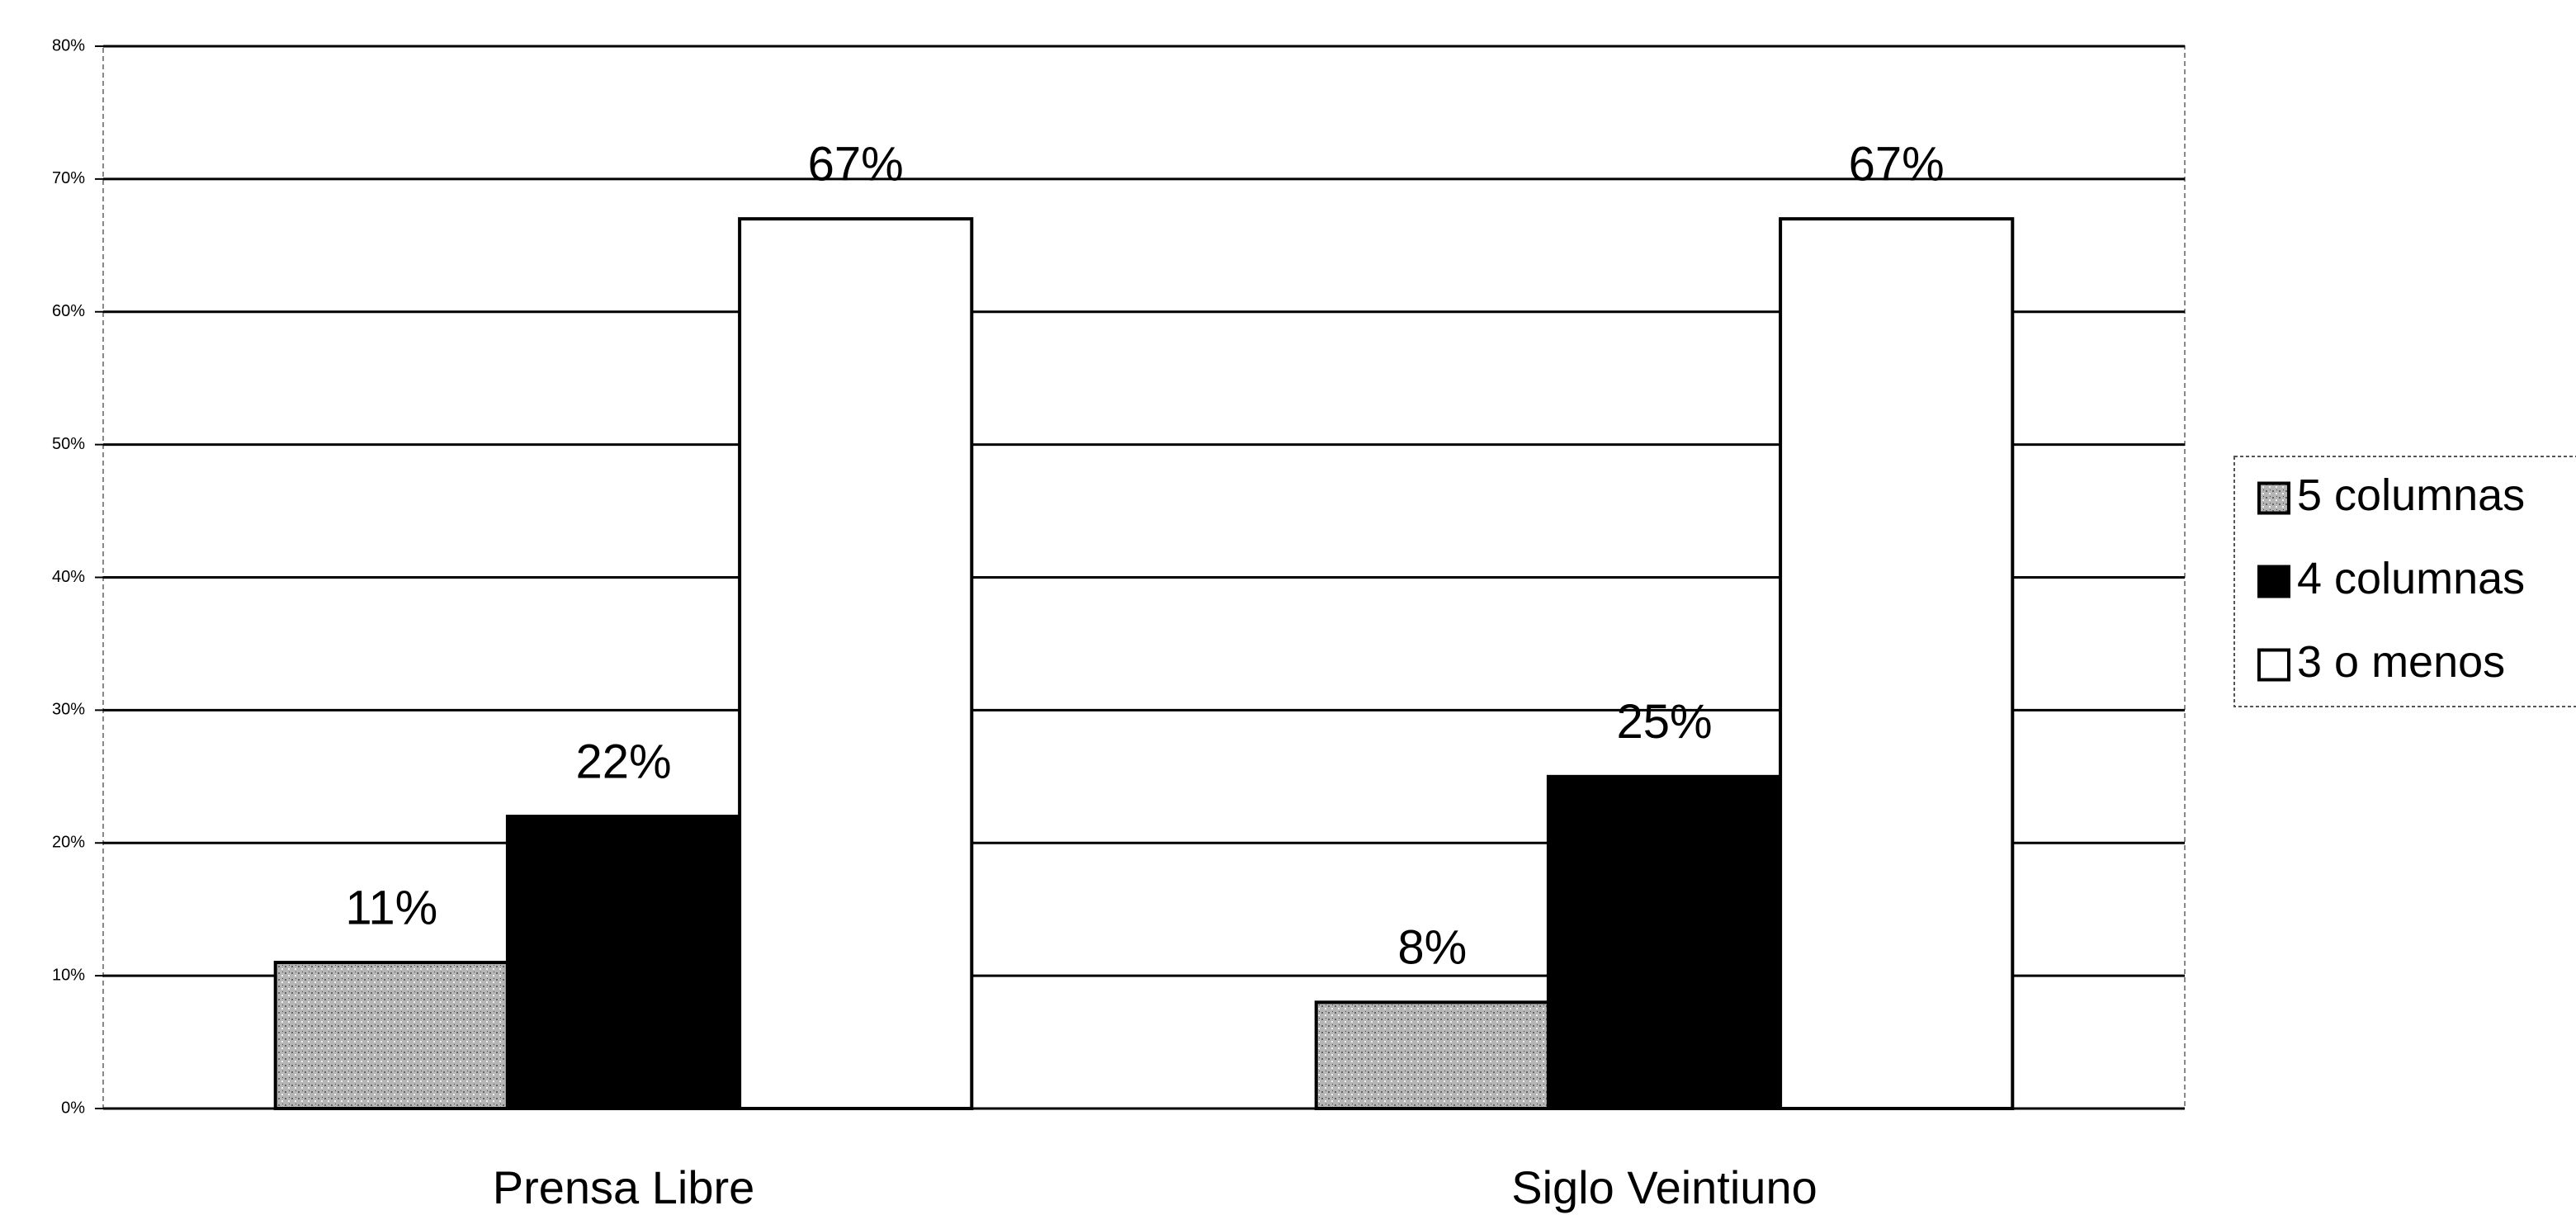  What do you see at coordinates (2411, 495) in the screenshot?
I see `legend-label: 5 columnas` at bounding box center [2411, 495].